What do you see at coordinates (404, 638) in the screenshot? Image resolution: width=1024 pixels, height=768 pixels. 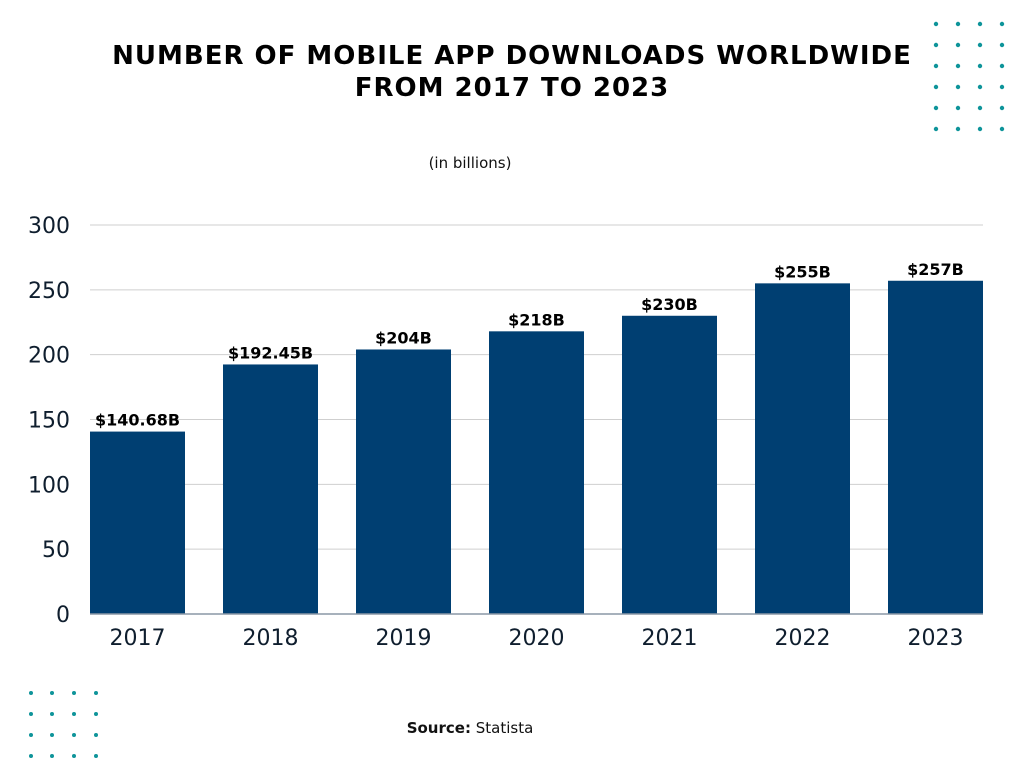 I see `x-tick-label: 2019` at bounding box center [404, 638].